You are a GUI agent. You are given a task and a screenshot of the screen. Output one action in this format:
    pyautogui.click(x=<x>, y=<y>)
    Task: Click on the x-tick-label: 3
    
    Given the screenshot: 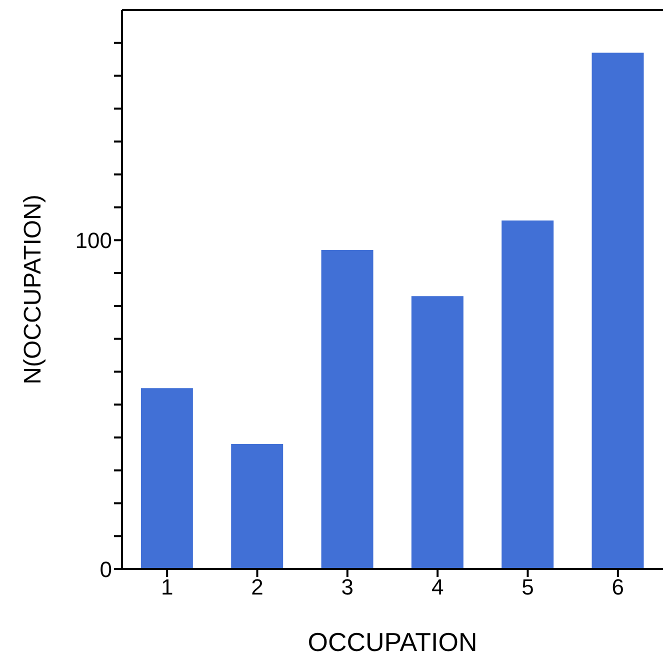 What is the action you would take?
    pyautogui.click(x=347, y=587)
    